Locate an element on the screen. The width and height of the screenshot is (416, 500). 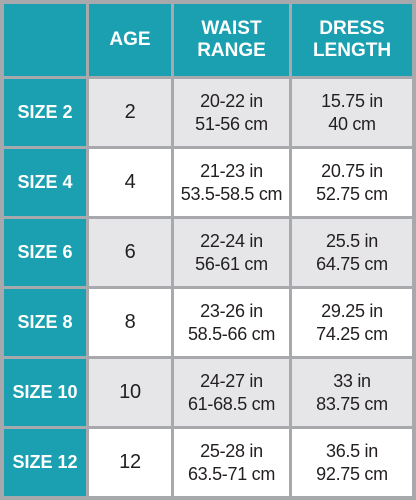
waist-cell: 25-28 in 63.5-71 cm is located at coordinates (231, 462).